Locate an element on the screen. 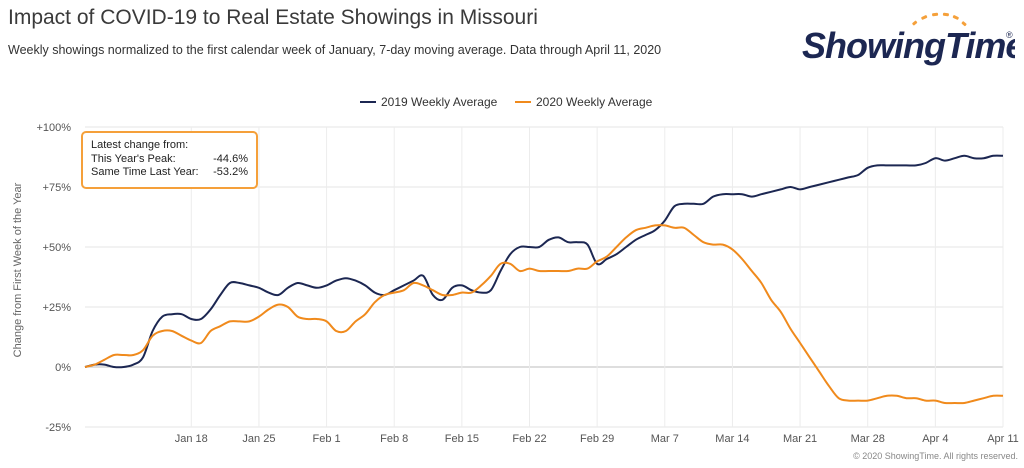 The image size is (1024, 468). x-tick-label: Mar 28 is located at coordinates (868, 439).